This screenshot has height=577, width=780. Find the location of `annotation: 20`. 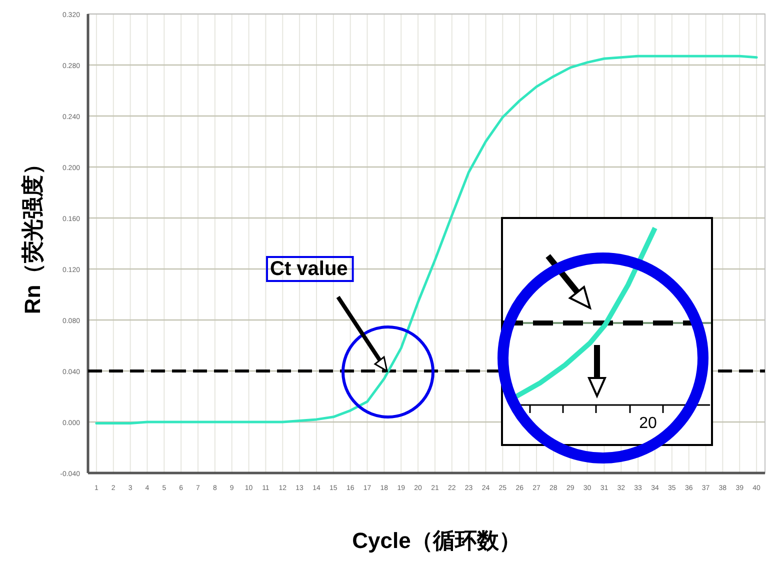

annotation: 20 is located at coordinates (648, 423).